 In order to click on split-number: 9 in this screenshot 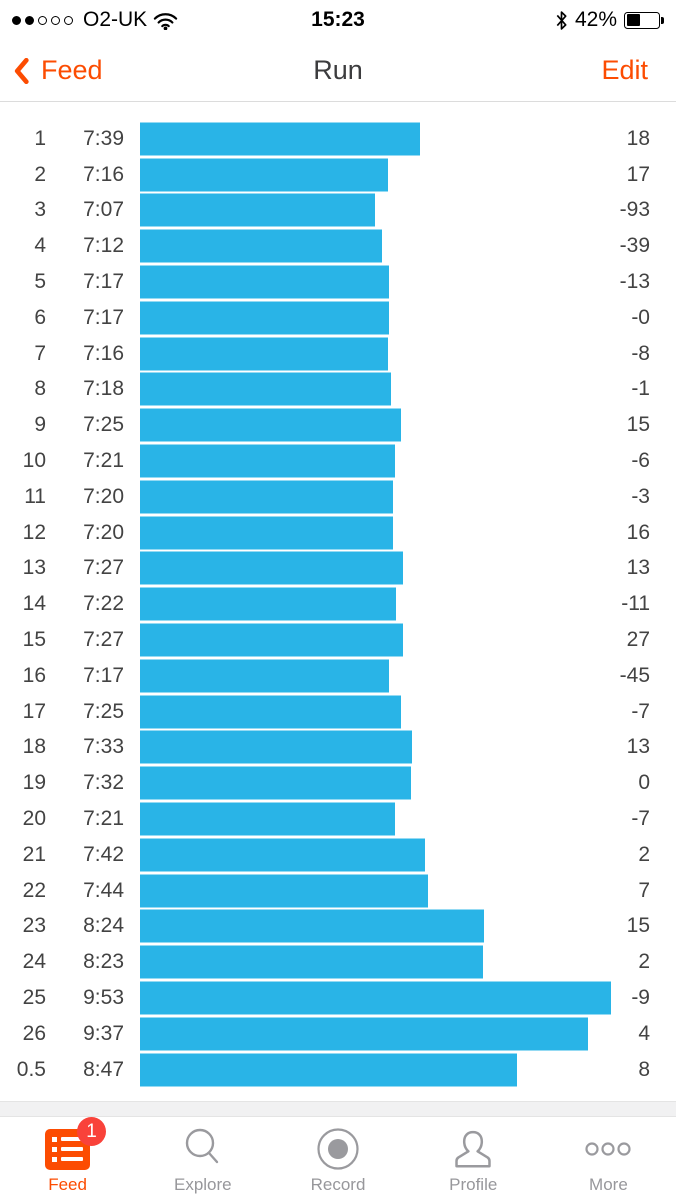, I will do `click(40, 425)`.